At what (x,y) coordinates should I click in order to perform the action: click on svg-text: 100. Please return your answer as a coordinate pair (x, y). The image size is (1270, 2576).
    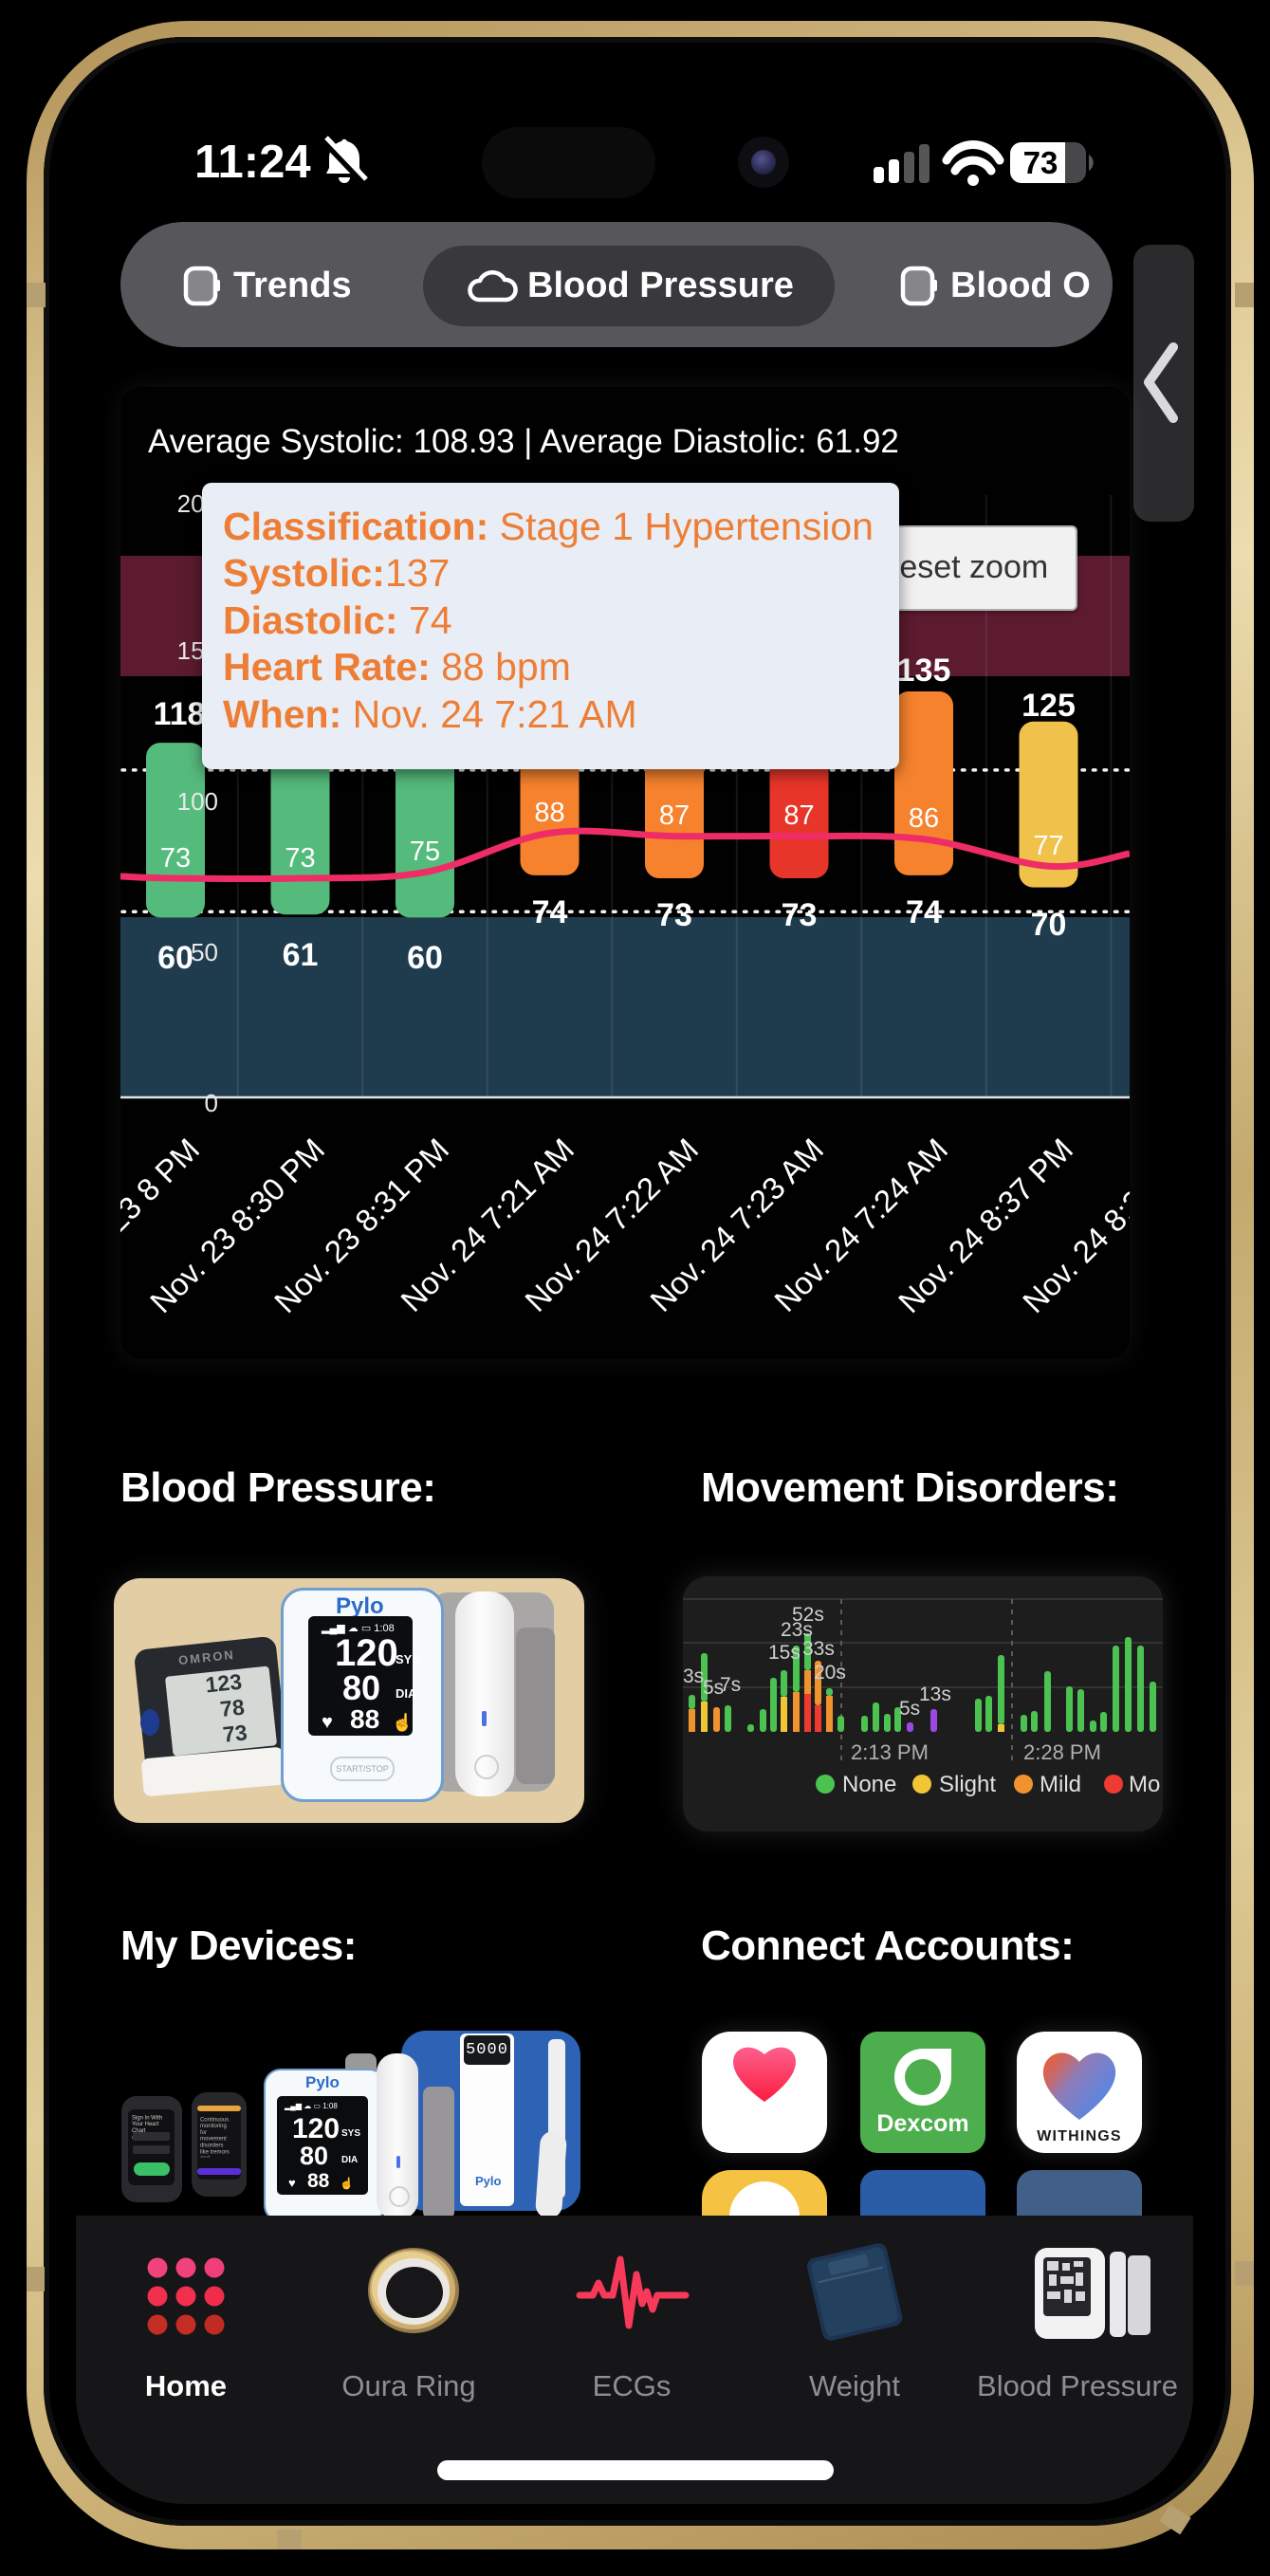
    Looking at the image, I should click on (197, 801).